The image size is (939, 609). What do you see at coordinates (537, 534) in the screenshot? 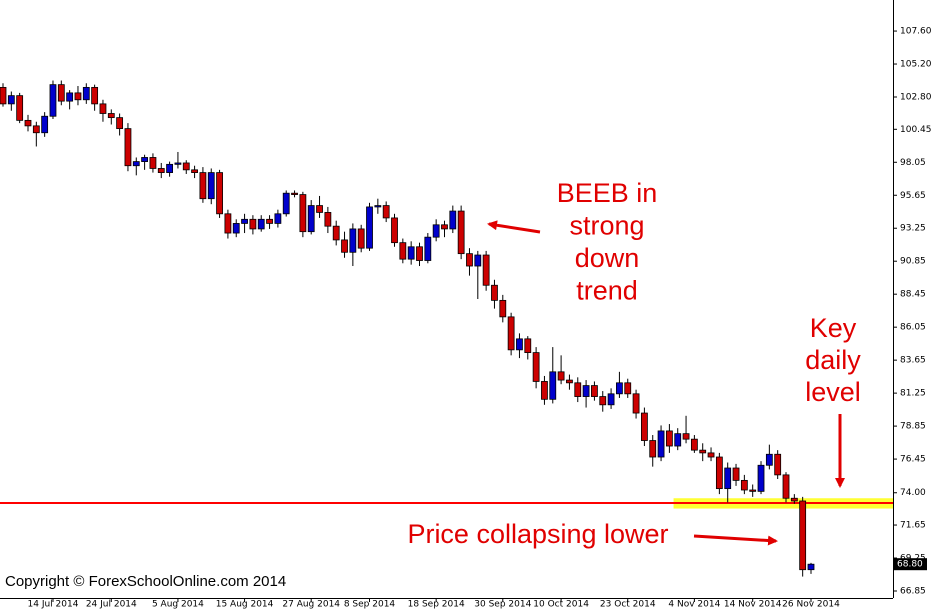
I see `annotation-text: Price collapsing lower` at bounding box center [537, 534].